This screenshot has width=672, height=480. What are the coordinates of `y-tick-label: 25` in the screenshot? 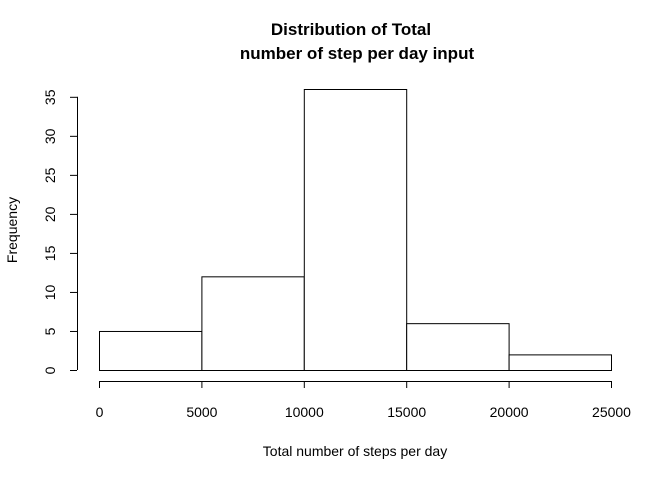 It's located at (50, 175).